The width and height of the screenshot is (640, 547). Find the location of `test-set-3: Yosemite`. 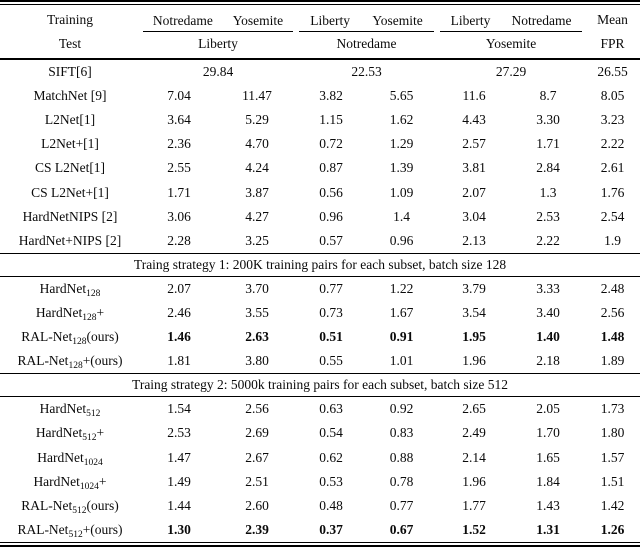

test-set-3: Yosemite is located at coordinates (511, 46).